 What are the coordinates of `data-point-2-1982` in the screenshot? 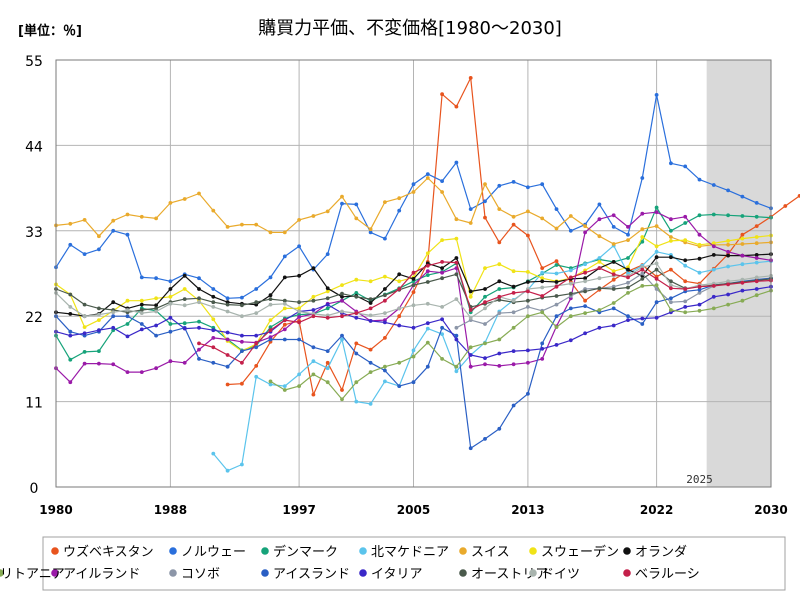 It's located at (84, 352).